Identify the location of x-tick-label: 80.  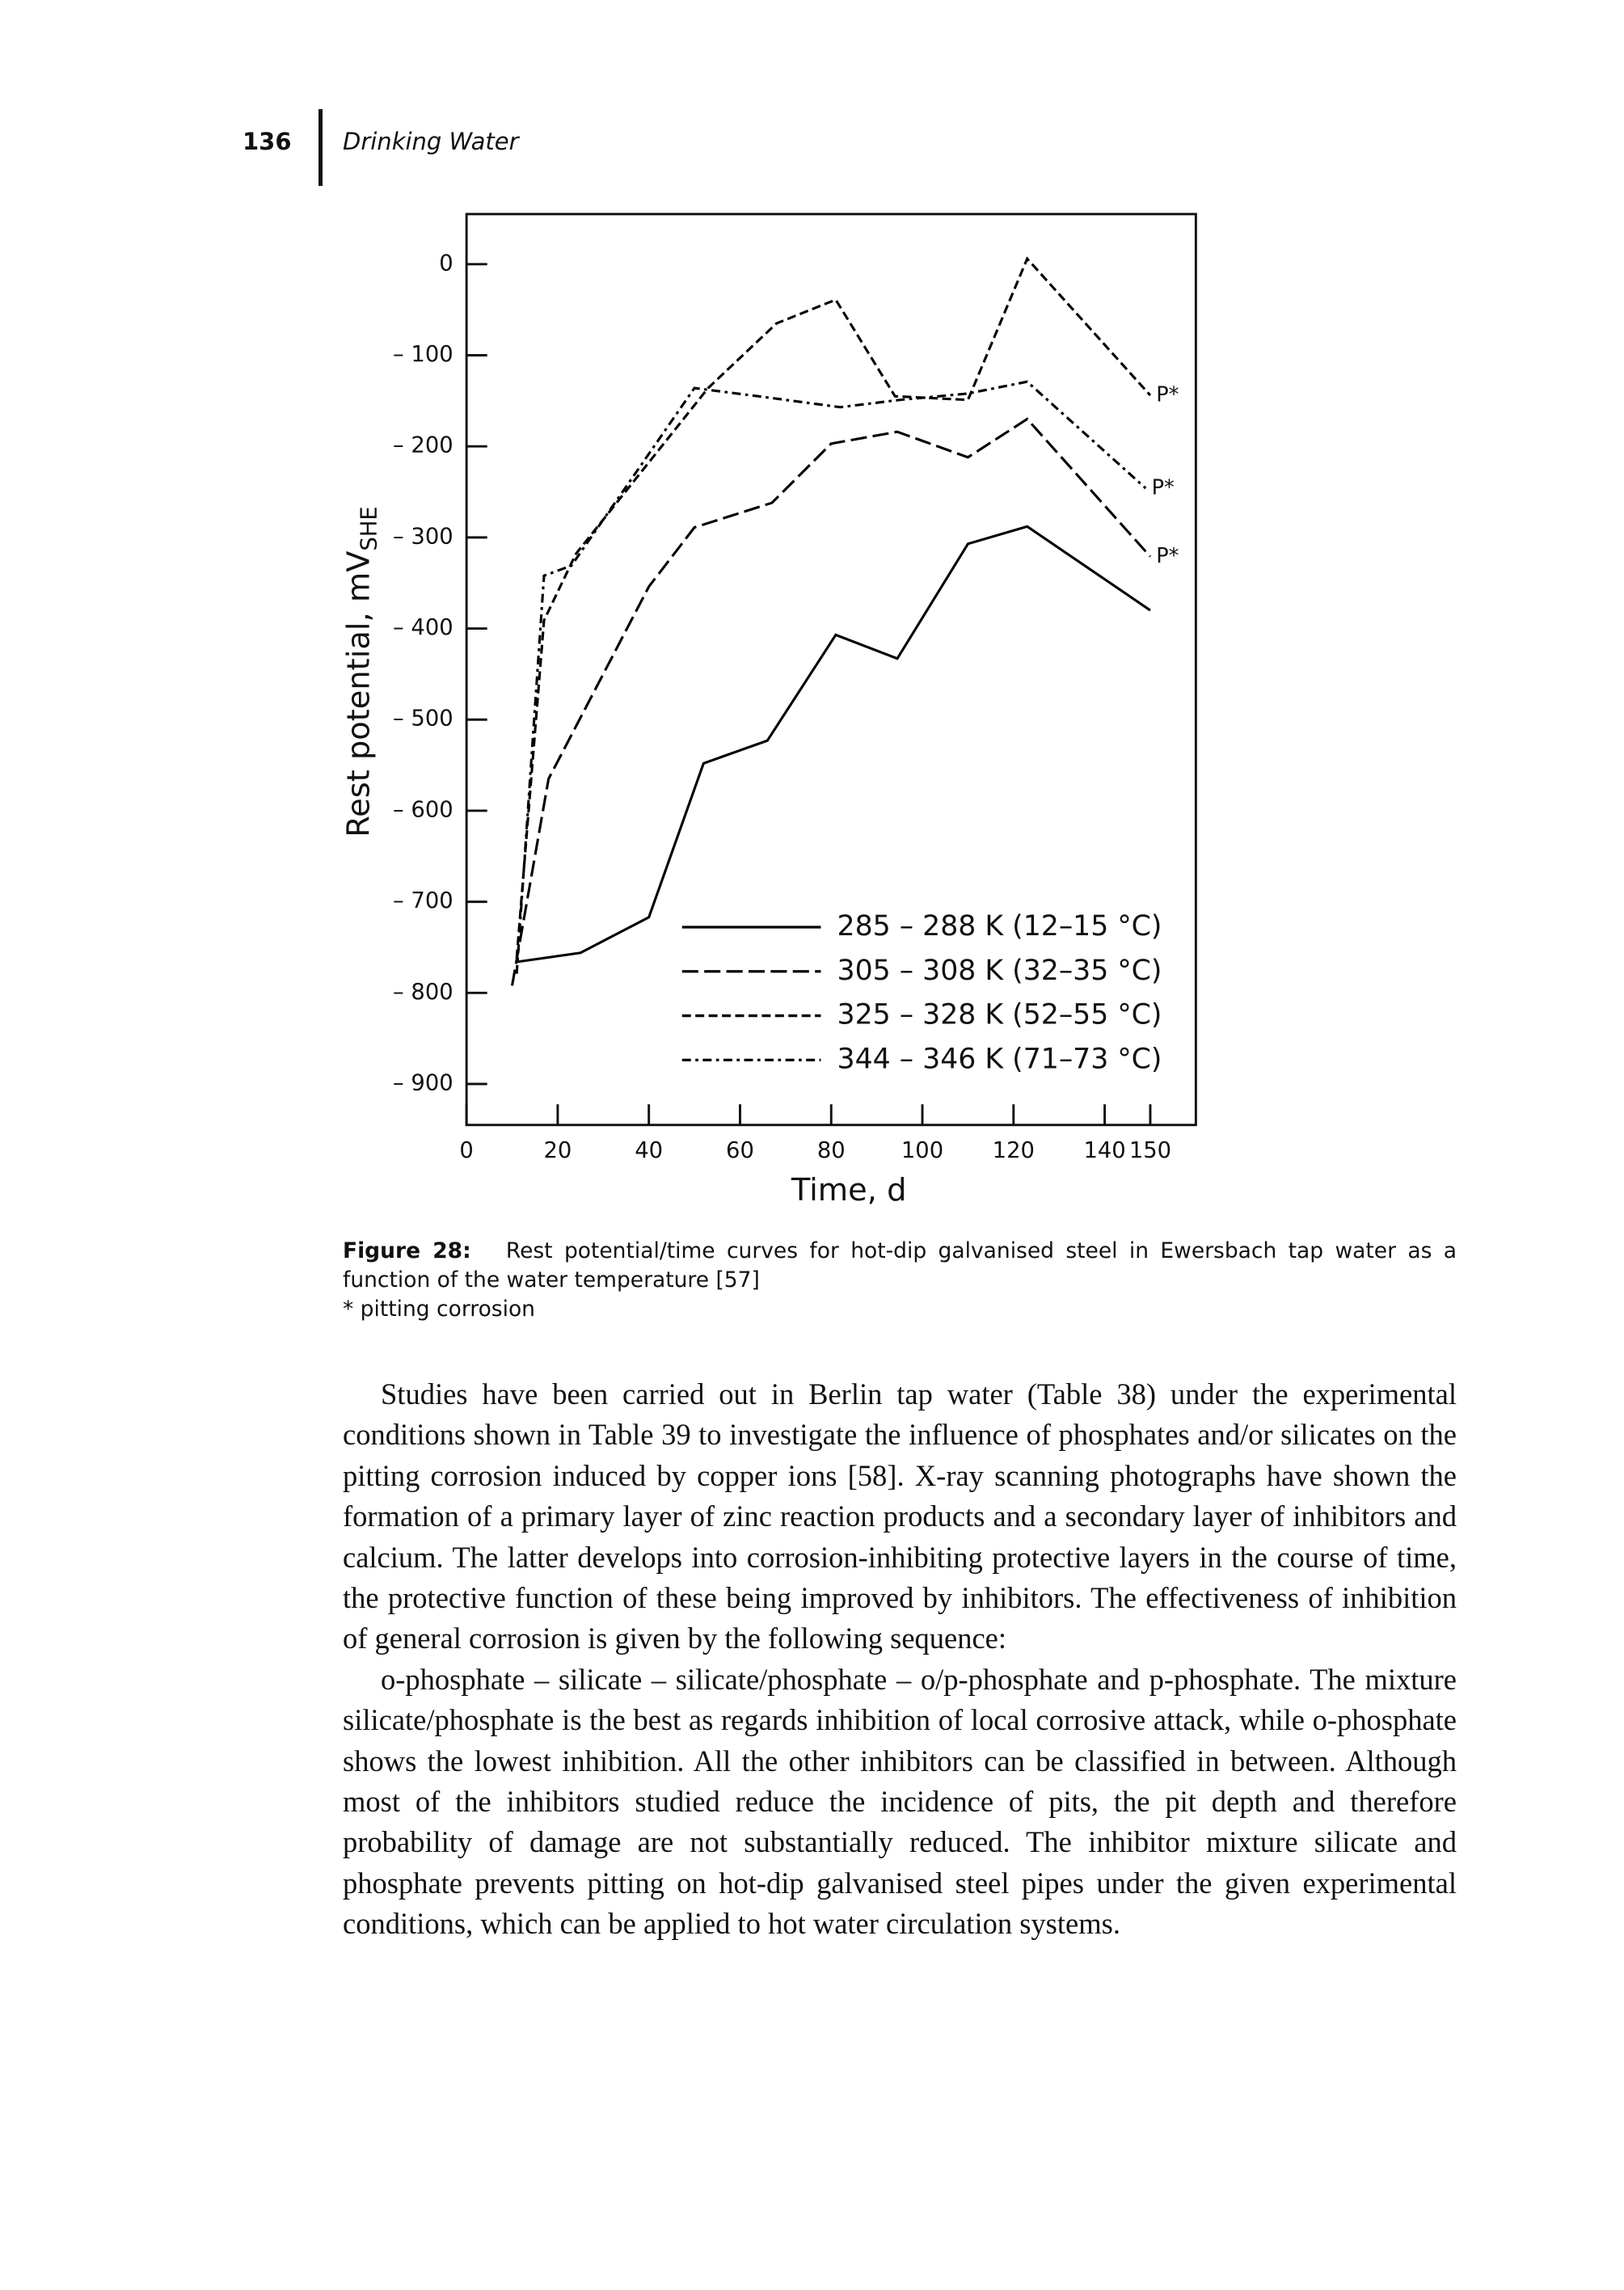
(831, 1150).